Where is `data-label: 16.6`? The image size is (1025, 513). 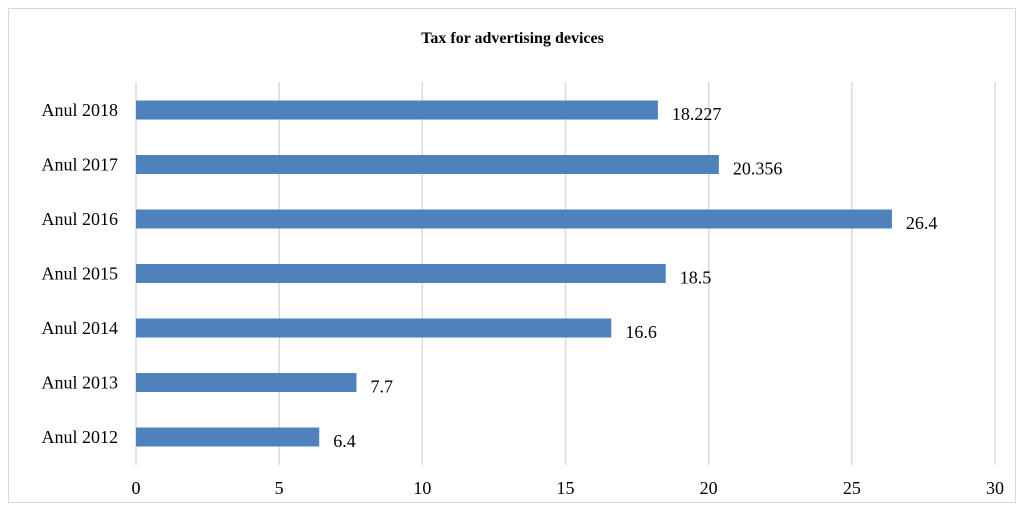
data-label: 16.6 is located at coordinates (641, 332).